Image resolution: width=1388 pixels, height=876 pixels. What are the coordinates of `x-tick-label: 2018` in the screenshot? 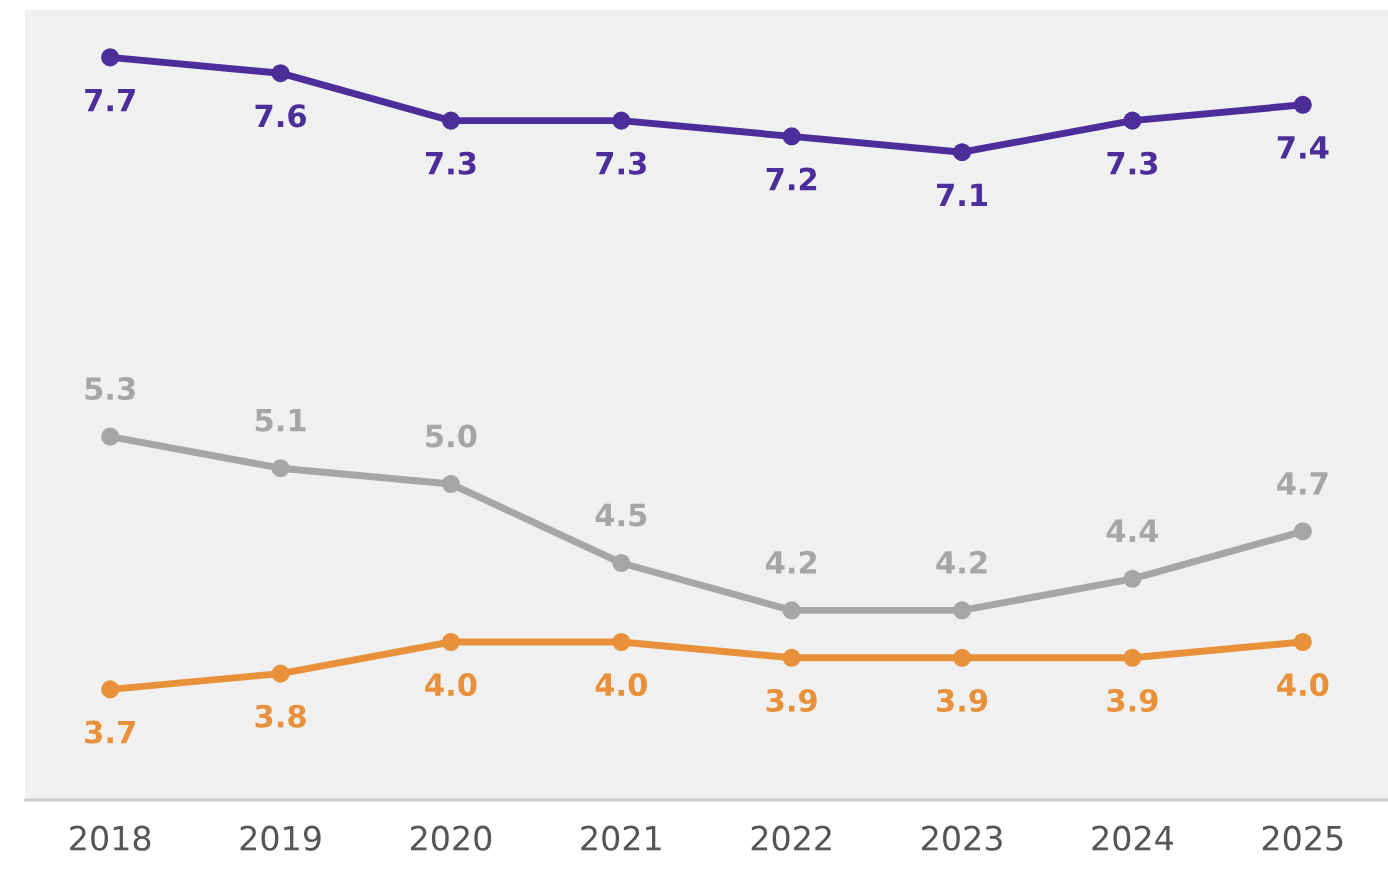 It's located at (110, 838).